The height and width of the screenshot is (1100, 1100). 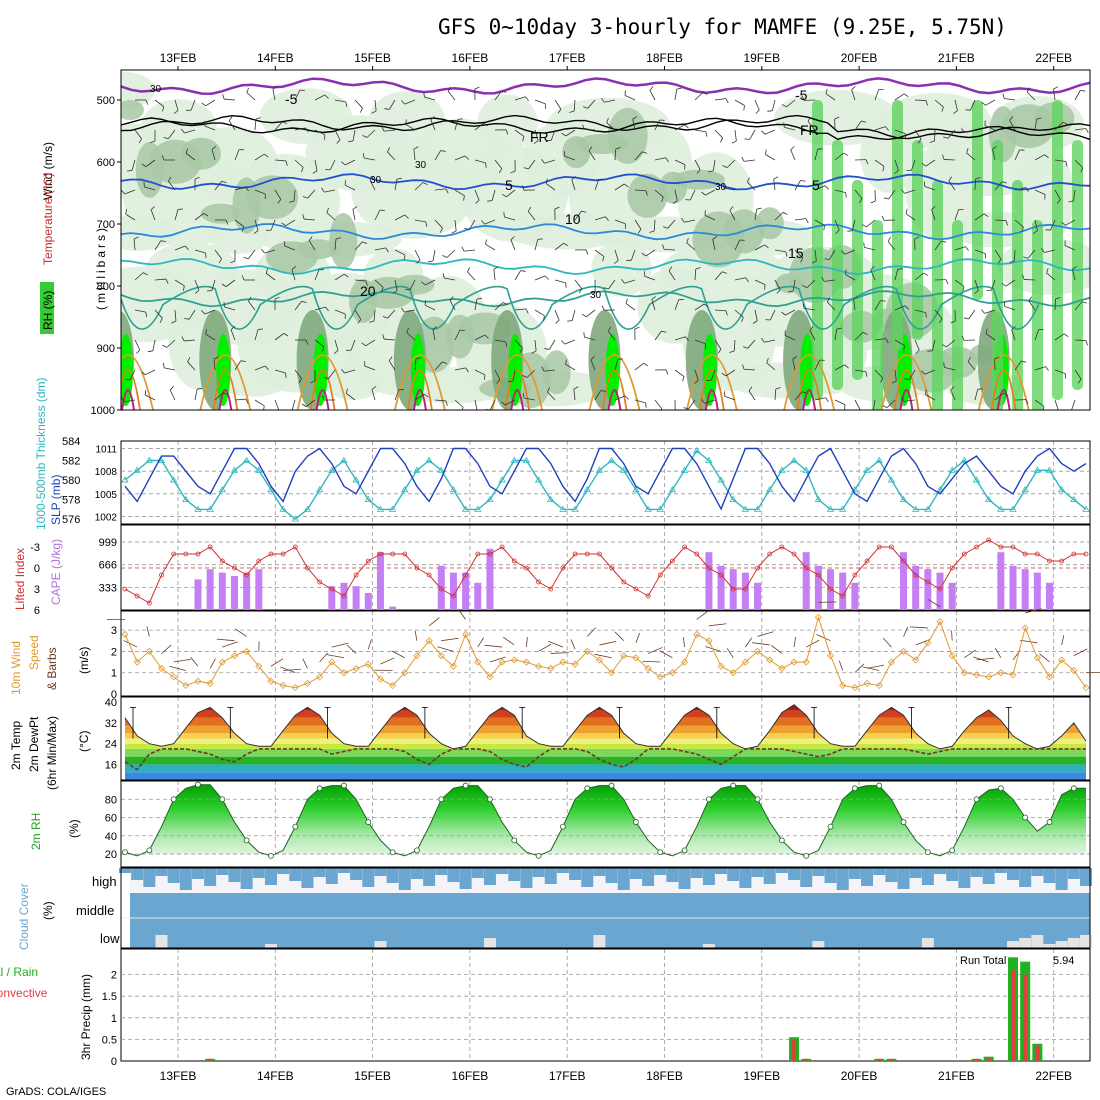 What do you see at coordinates (322, 389) in the screenshot?
I see `isotherm-hot` at bounding box center [322, 389].